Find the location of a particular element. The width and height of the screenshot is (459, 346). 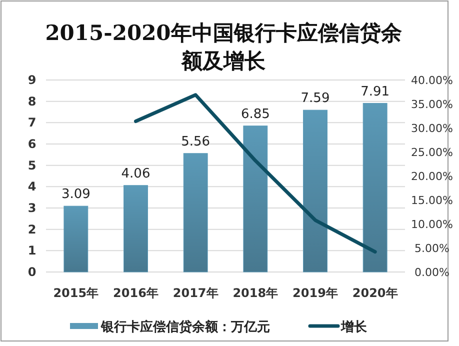

legend-label: 增长 is located at coordinates (354, 327).